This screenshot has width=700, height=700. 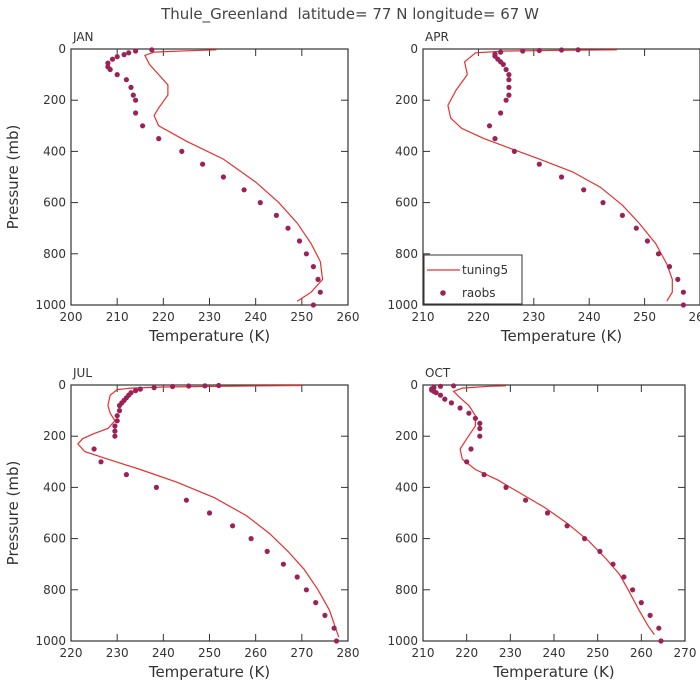 I want to click on x-tick-label: 270, so click(x=301, y=653).